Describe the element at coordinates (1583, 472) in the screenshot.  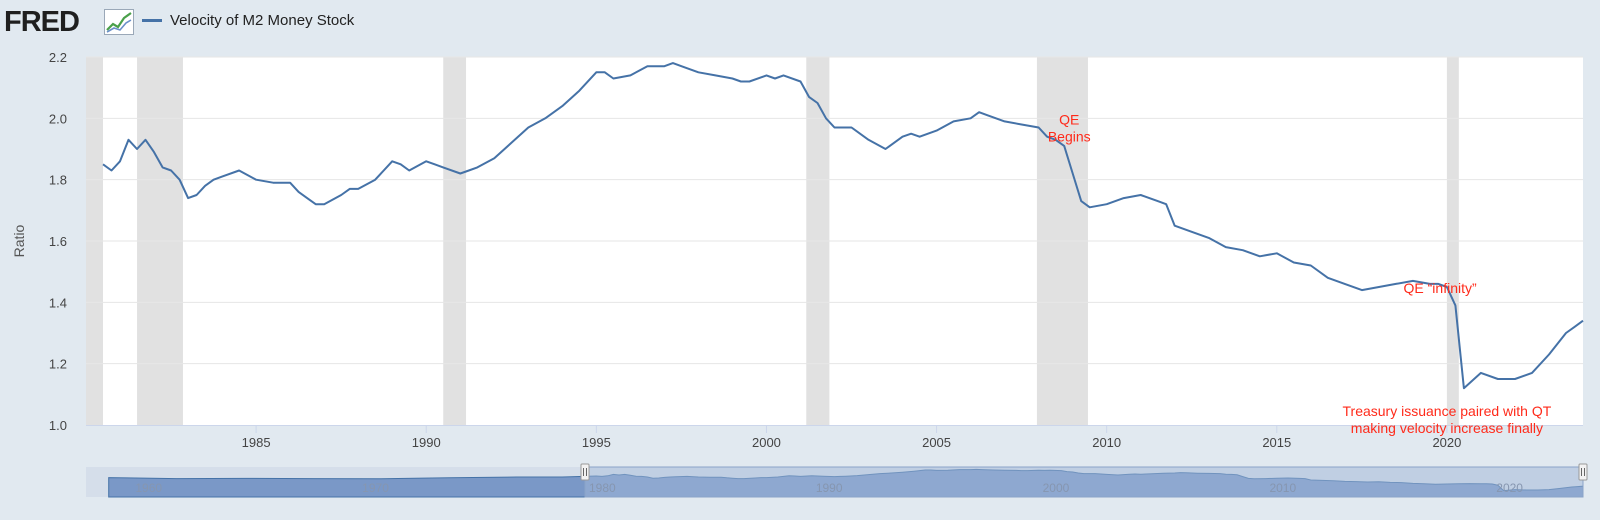
I see `navigator-right-handle` at that location.